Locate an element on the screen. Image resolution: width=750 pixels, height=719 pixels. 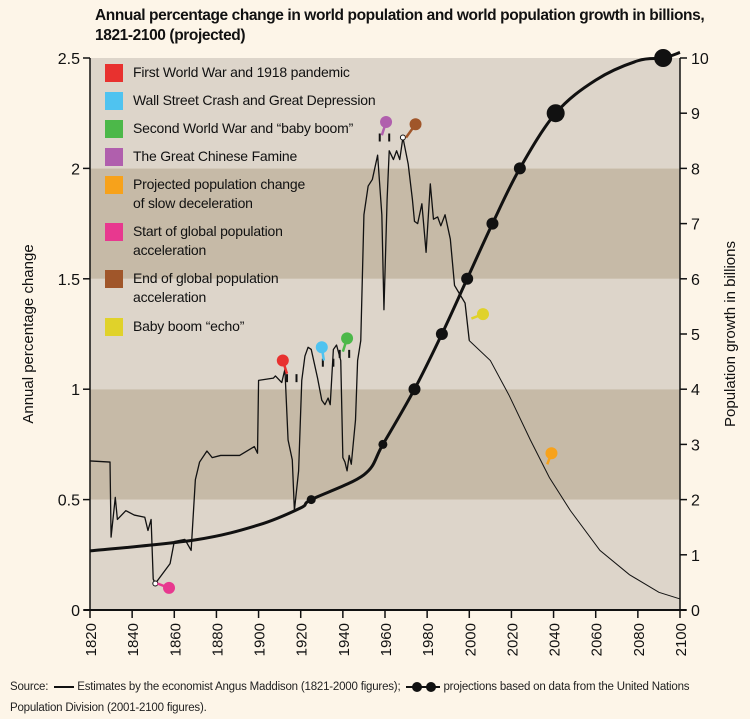
legend-item-depression: Wall Street Crash and Great Depression is located at coordinates (265, 100).